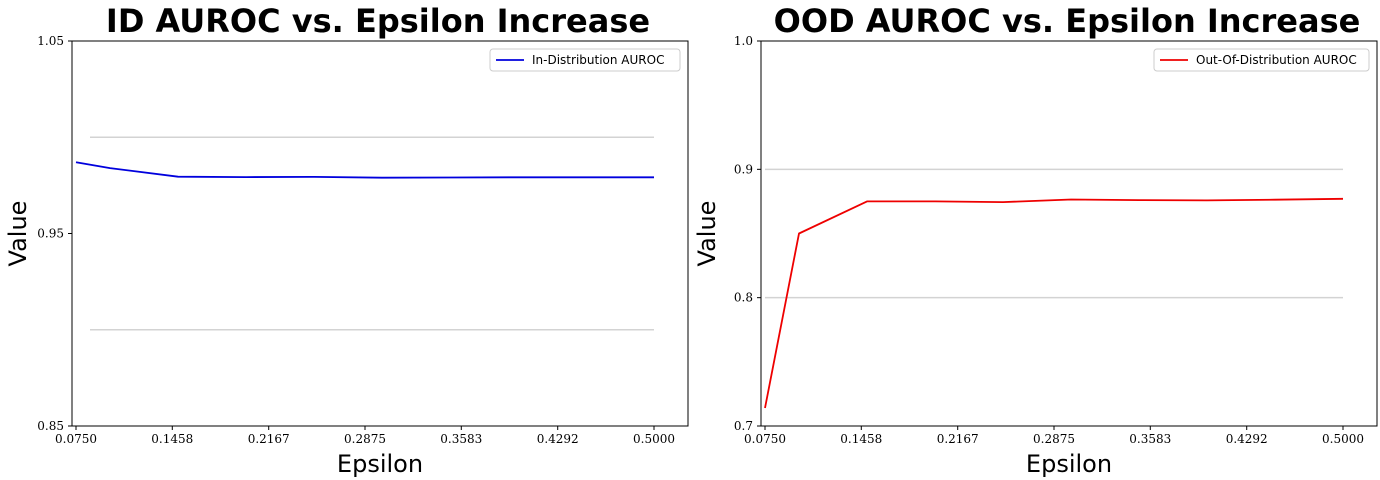  What do you see at coordinates (743, 41) in the screenshot?
I see `y-tick-label: 1.0` at bounding box center [743, 41].